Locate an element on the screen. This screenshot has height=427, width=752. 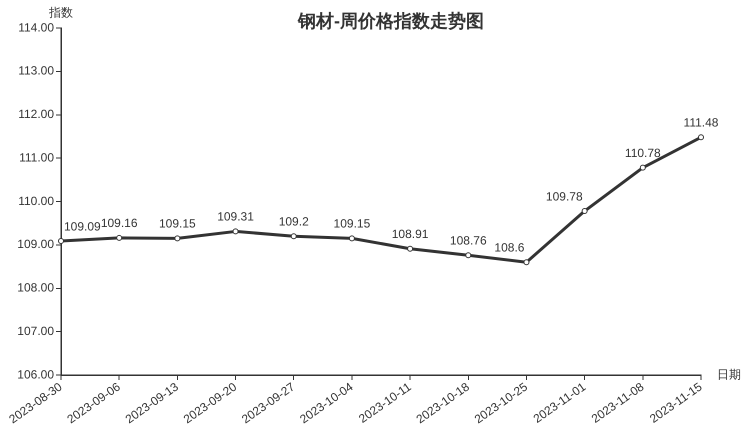
data-label: 109.16 is located at coordinates (119, 223).